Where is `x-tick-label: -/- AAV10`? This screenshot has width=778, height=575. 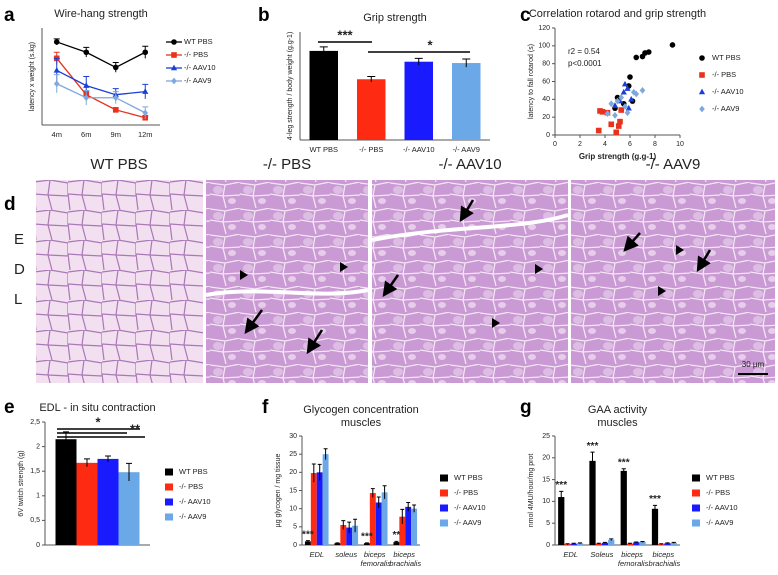
x-tick-label: -/- AAV10 is located at coordinates (419, 149).